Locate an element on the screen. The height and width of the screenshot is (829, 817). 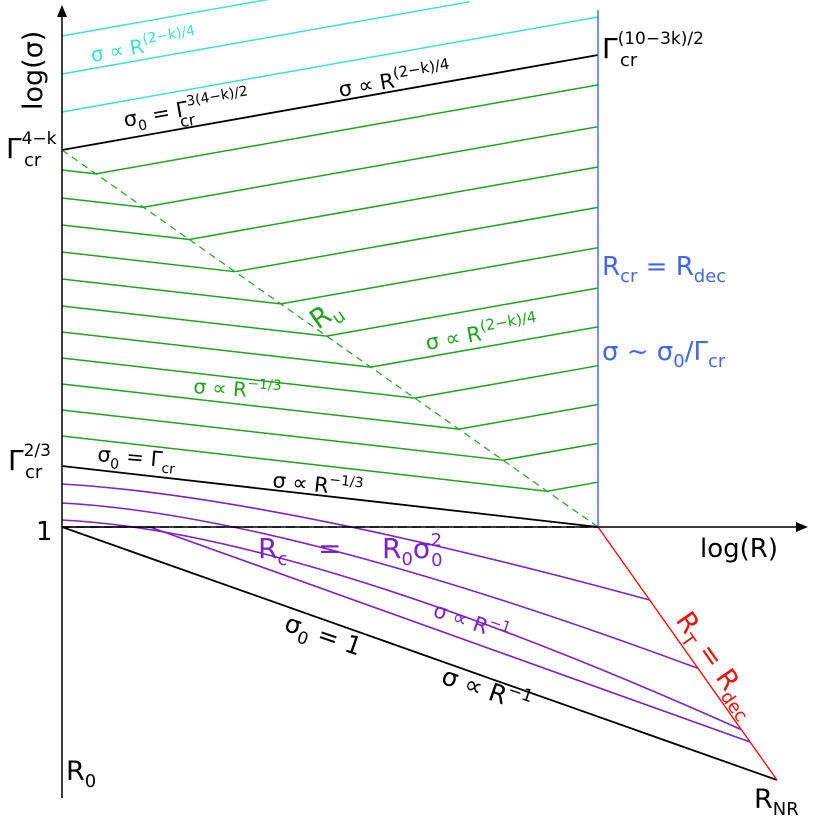
black-top-slope-label: σ ∝ R(2−k)/4 is located at coordinates (394, 78).